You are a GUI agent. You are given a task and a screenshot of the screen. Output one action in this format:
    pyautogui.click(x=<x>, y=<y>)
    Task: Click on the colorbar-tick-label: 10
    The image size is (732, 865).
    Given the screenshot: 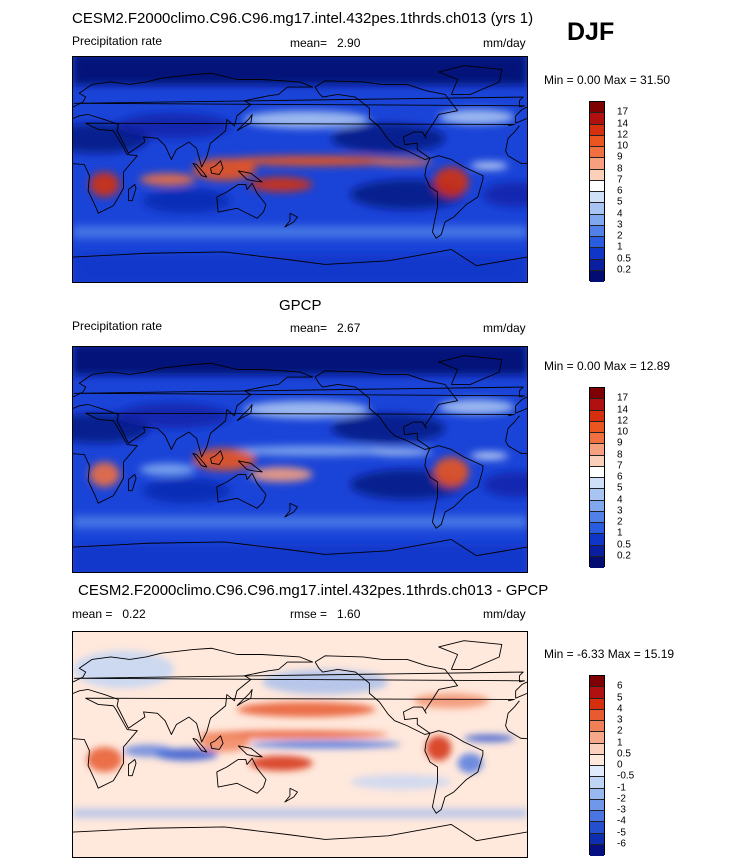 What is the action you would take?
    pyautogui.click(x=623, y=146)
    